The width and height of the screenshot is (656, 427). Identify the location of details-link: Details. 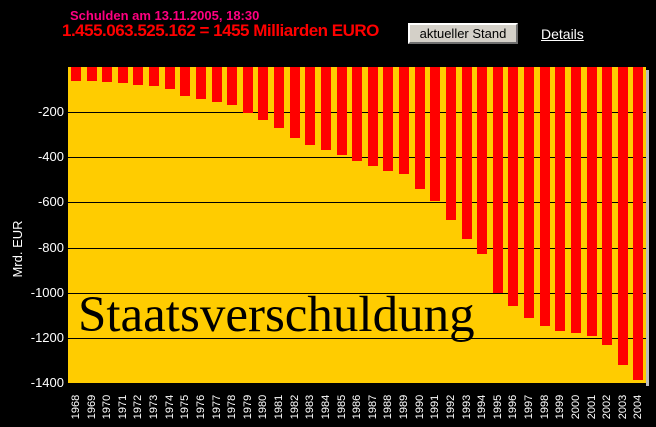
(562, 34).